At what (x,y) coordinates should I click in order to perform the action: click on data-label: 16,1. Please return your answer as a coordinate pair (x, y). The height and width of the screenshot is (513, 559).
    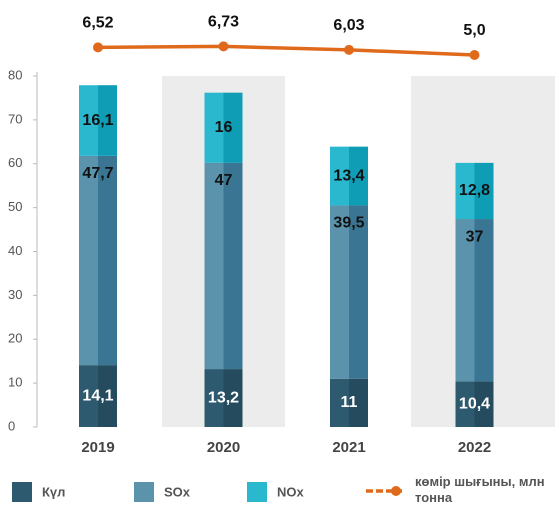
    Looking at the image, I should click on (97, 120).